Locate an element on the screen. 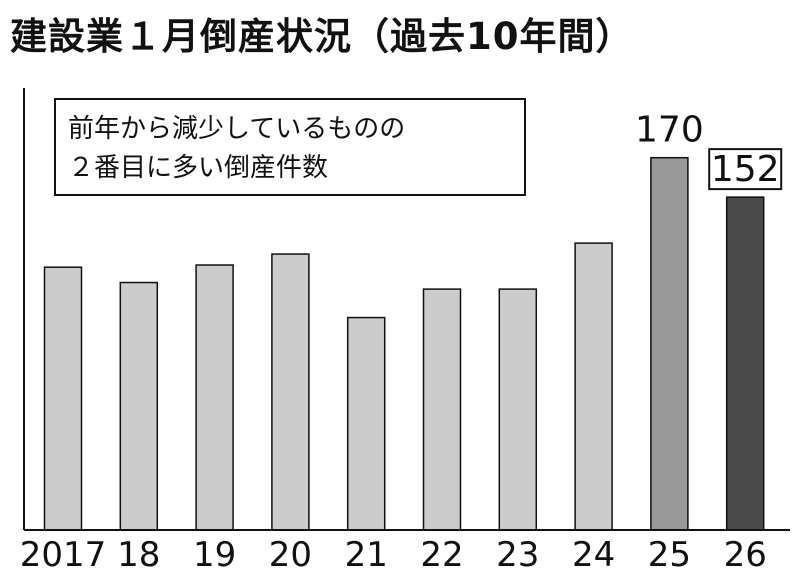  x-tick-label-19: 19 is located at coordinates (214, 555).